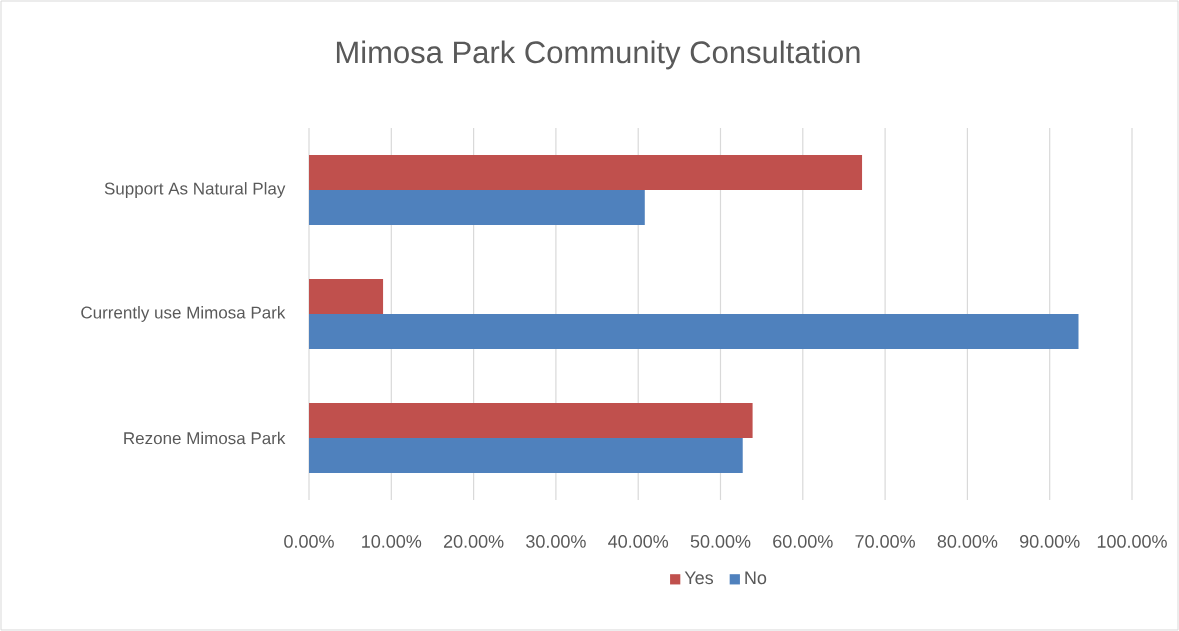 This screenshot has height=631, width=1179. I want to click on x-tick-label: 40.00%, so click(638, 541).